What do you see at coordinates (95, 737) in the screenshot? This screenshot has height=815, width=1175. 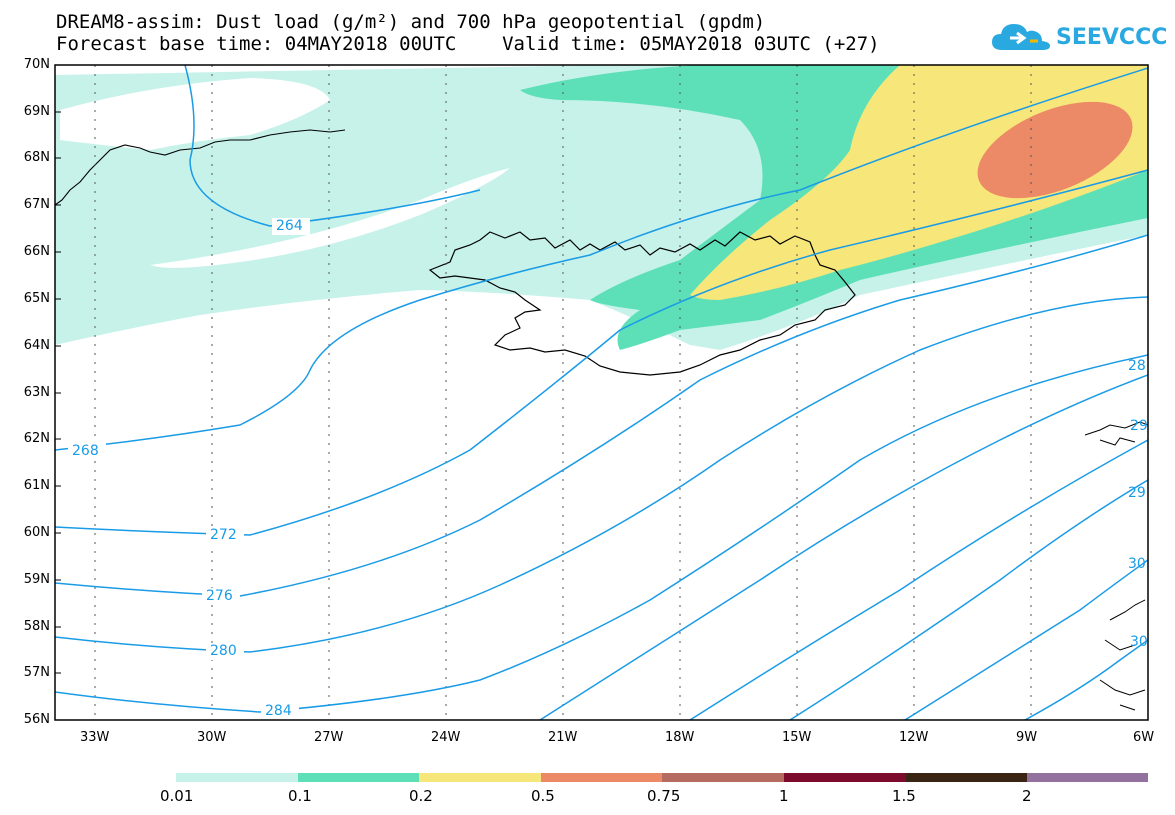 I see `lon-label: 33W` at bounding box center [95, 737].